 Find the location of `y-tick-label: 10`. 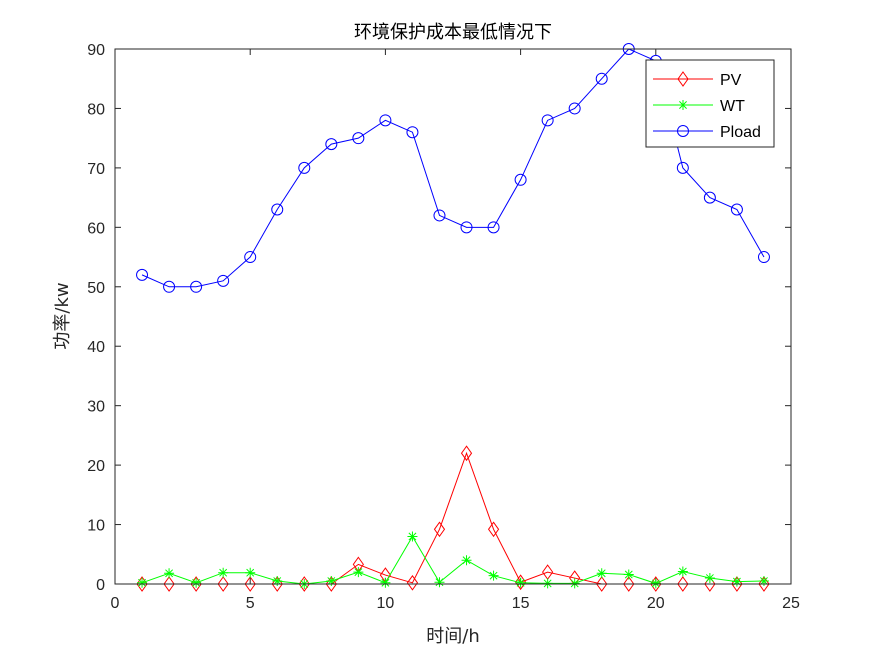

y-tick-label: 10 is located at coordinates (96, 526).